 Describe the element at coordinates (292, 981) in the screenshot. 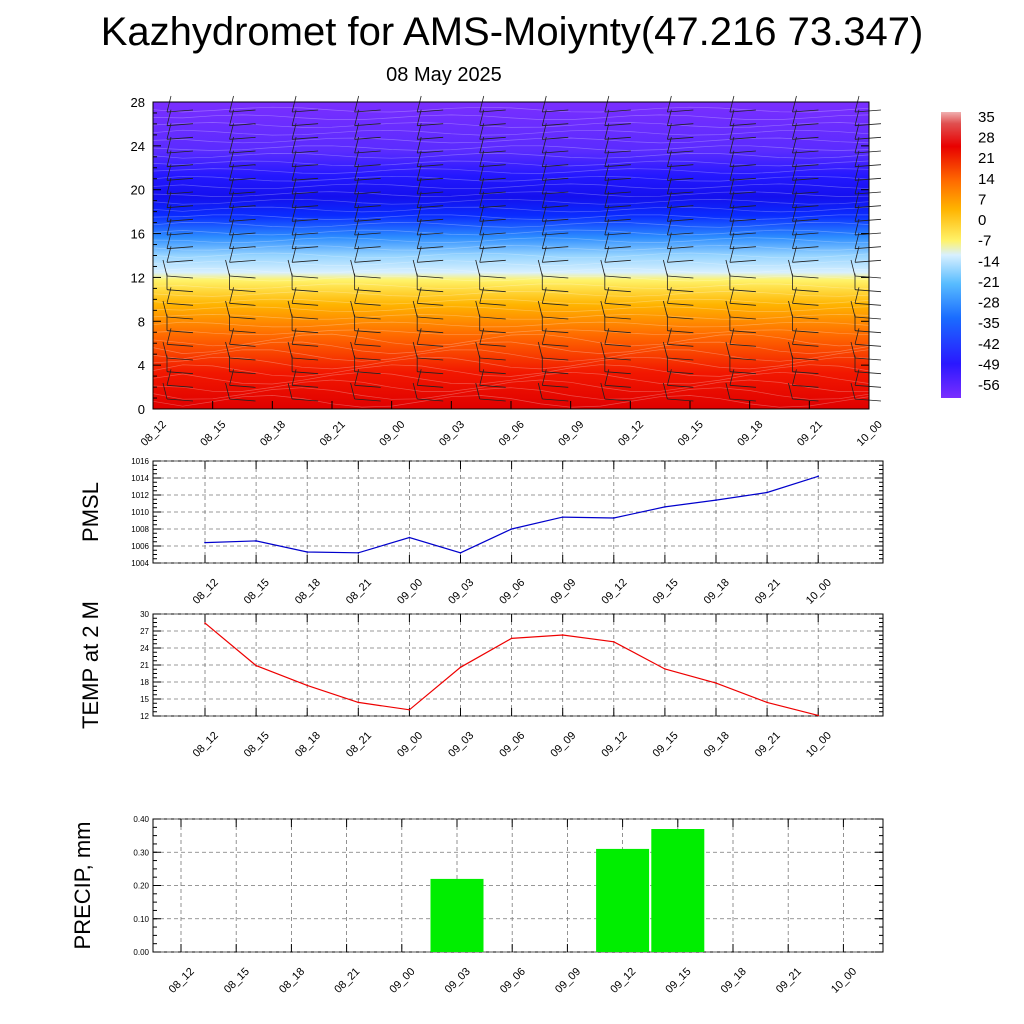

I see `x-tick-label: 08_18` at that location.